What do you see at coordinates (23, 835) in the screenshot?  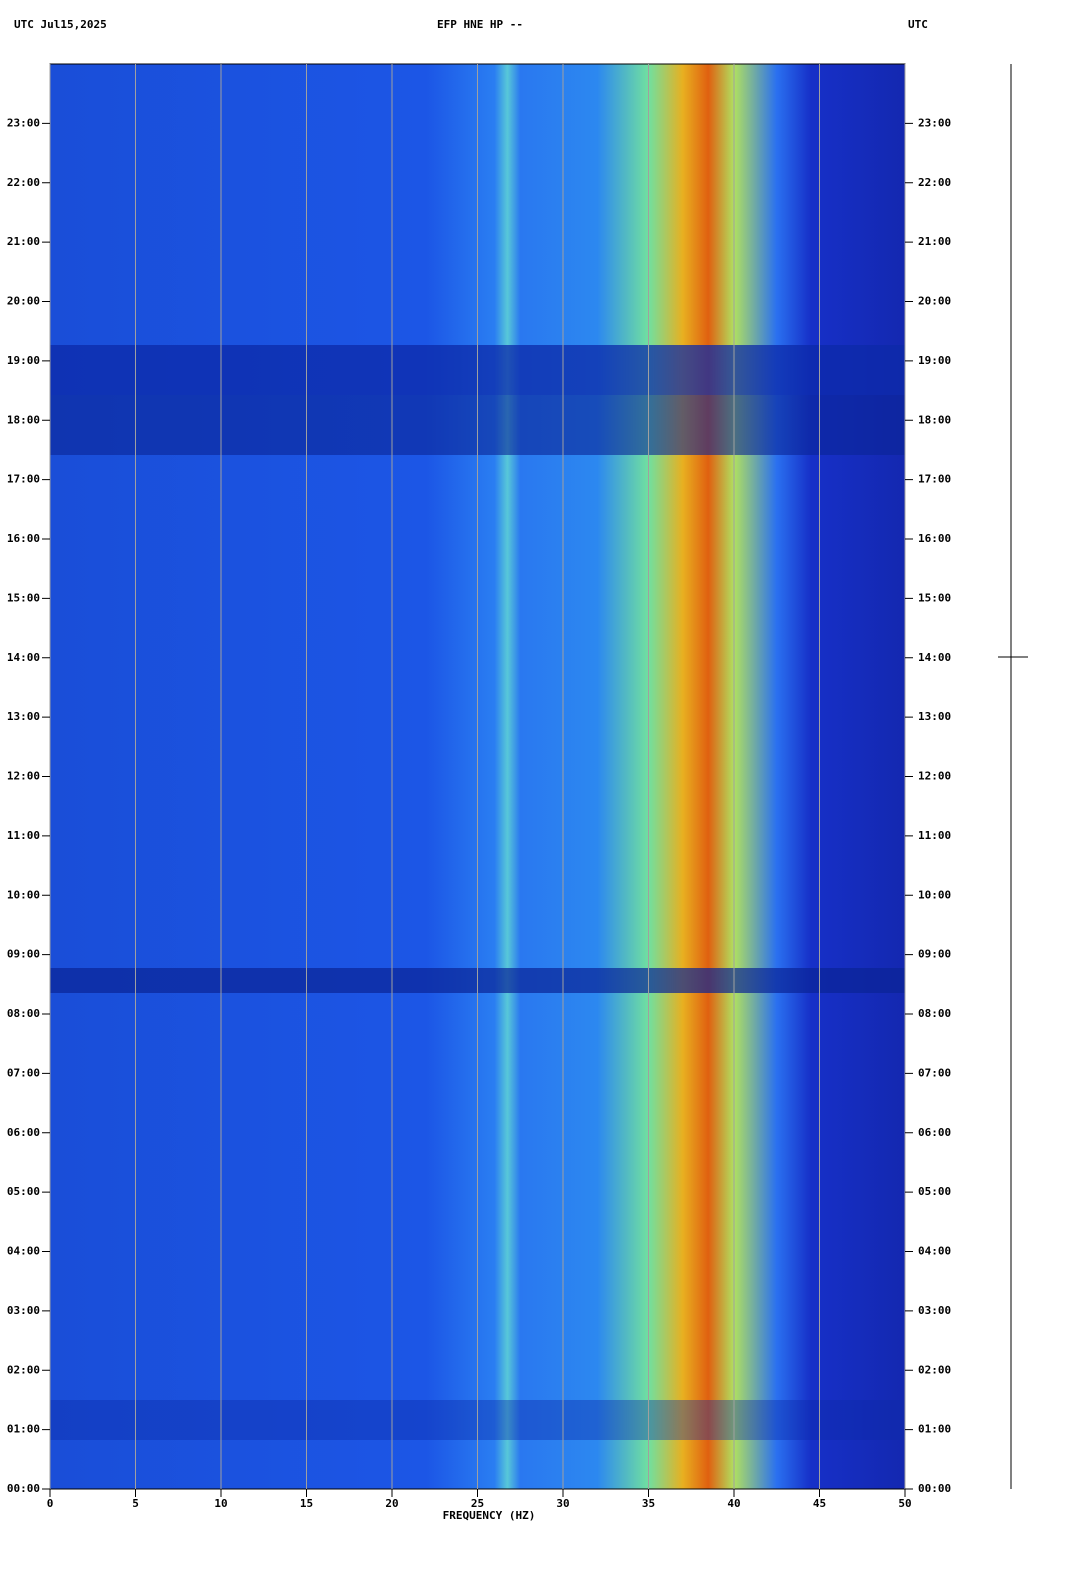 I see `y-tick-label: 11:00` at bounding box center [23, 835].